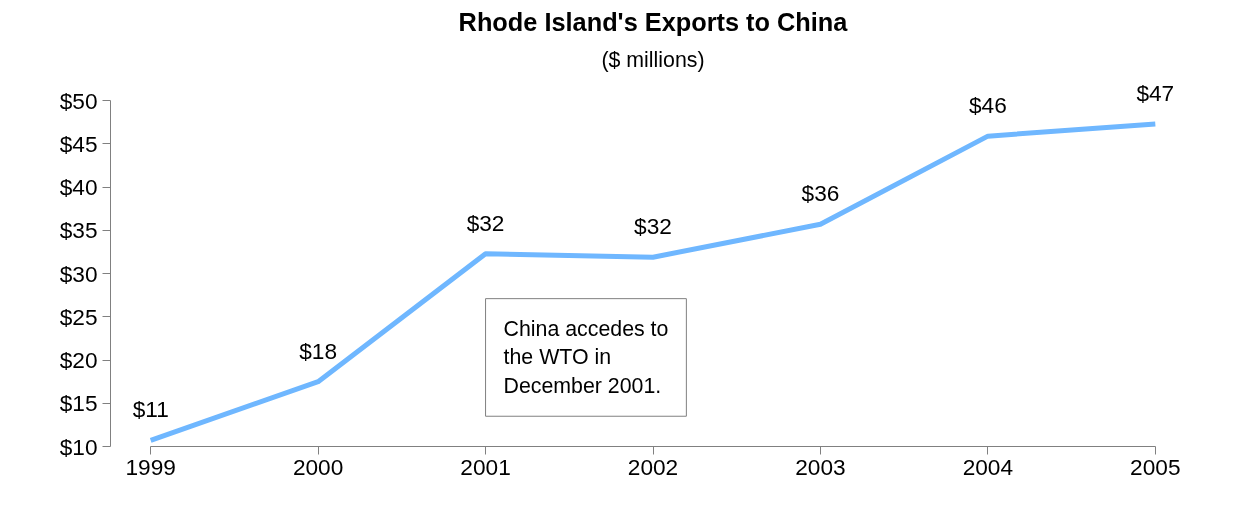 The image size is (1248, 514). I want to click on data-label: $18, so click(318, 350).